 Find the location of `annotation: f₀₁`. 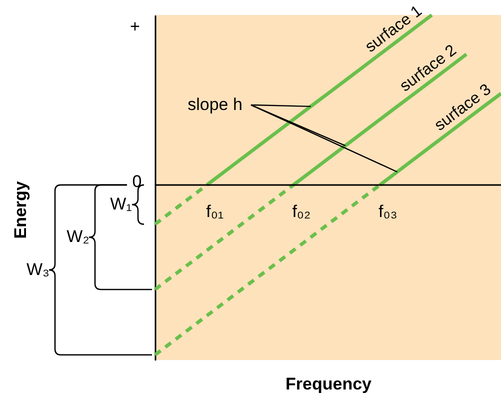

annotation: f₀₁ is located at coordinates (215, 211).